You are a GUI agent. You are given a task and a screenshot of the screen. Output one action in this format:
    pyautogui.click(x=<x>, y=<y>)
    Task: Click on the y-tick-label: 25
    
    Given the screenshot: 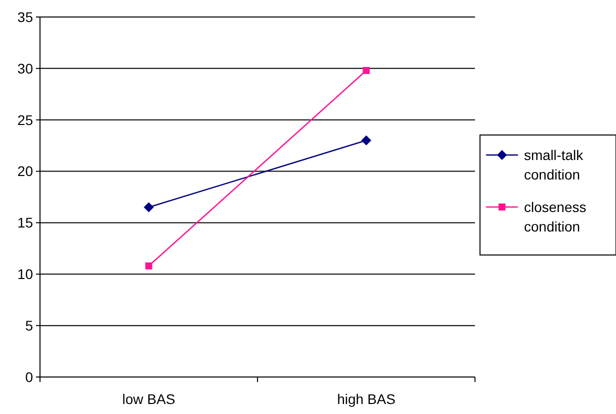 What is the action you would take?
    pyautogui.click(x=25, y=120)
    